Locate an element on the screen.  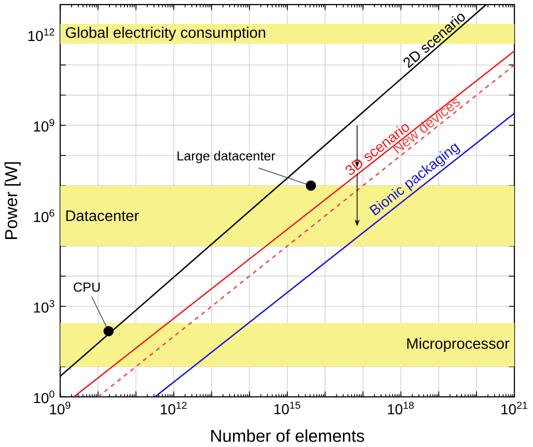
text: CPU is located at coordinates (87, 287).